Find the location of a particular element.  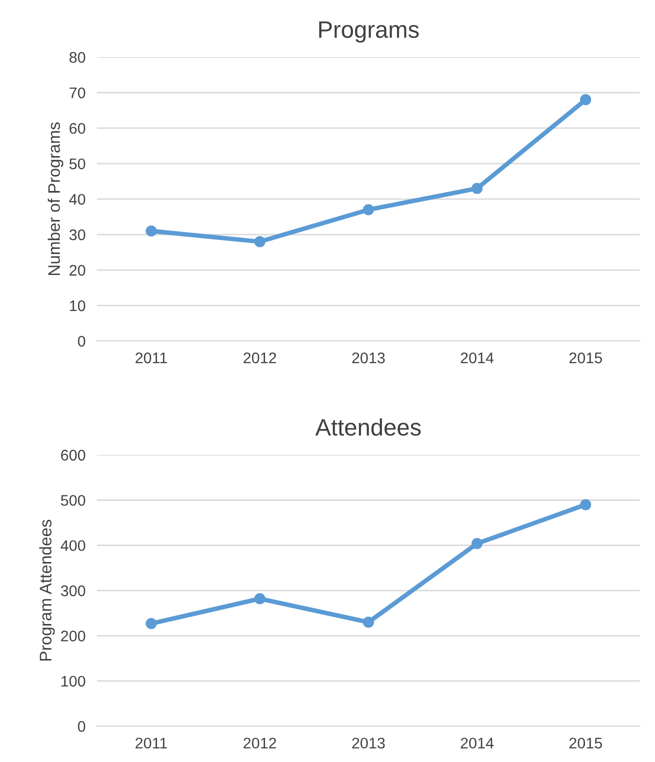

y-tick-label: 80 is located at coordinates (78, 57).